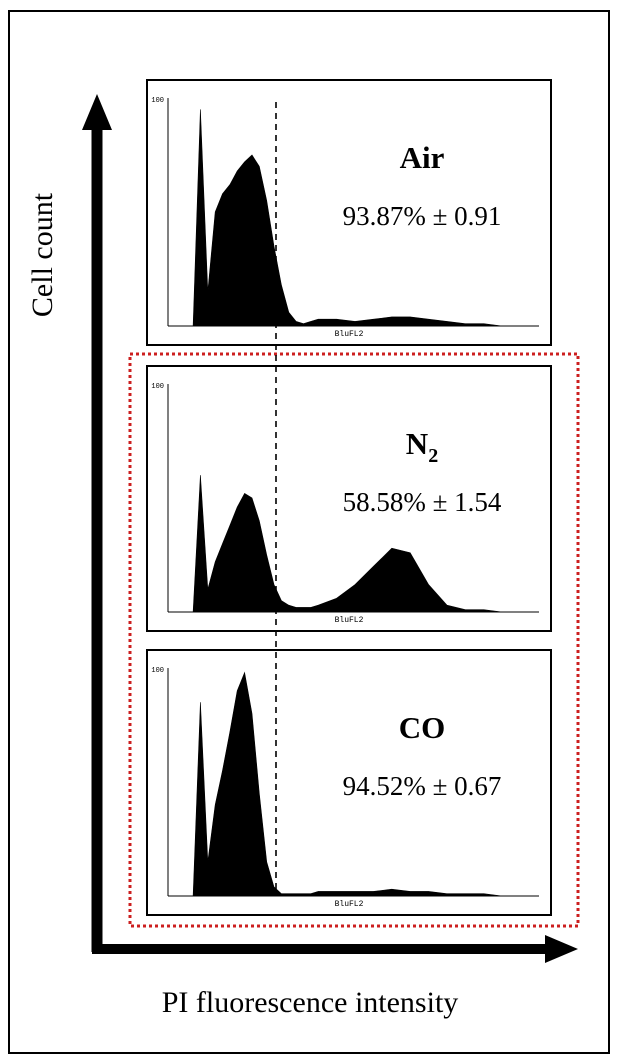 The image size is (618, 1056). What do you see at coordinates (42, 254) in the screenshot?
I see `y-axis-label: Cell count` at bounding box center [42, 254].